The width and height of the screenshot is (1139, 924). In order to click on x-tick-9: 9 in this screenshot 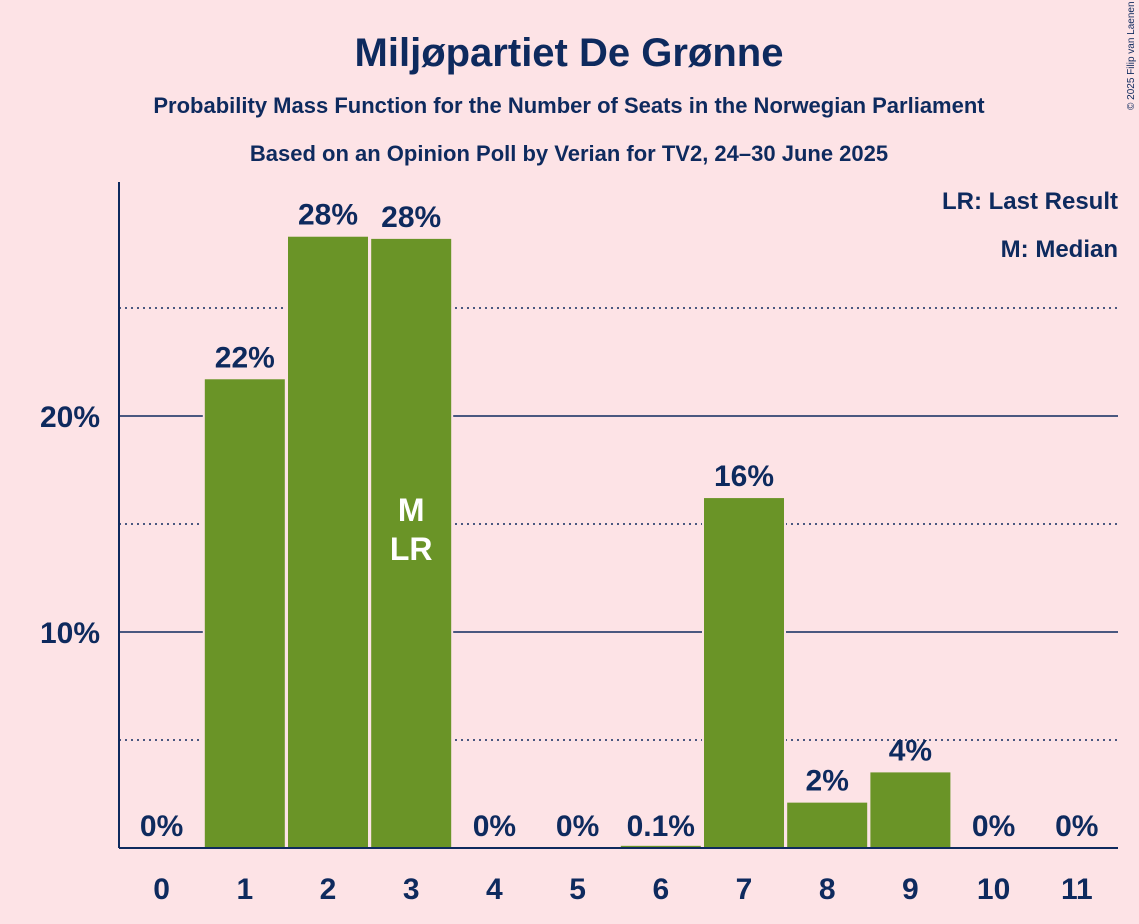, I will do `click(910, 889)`.